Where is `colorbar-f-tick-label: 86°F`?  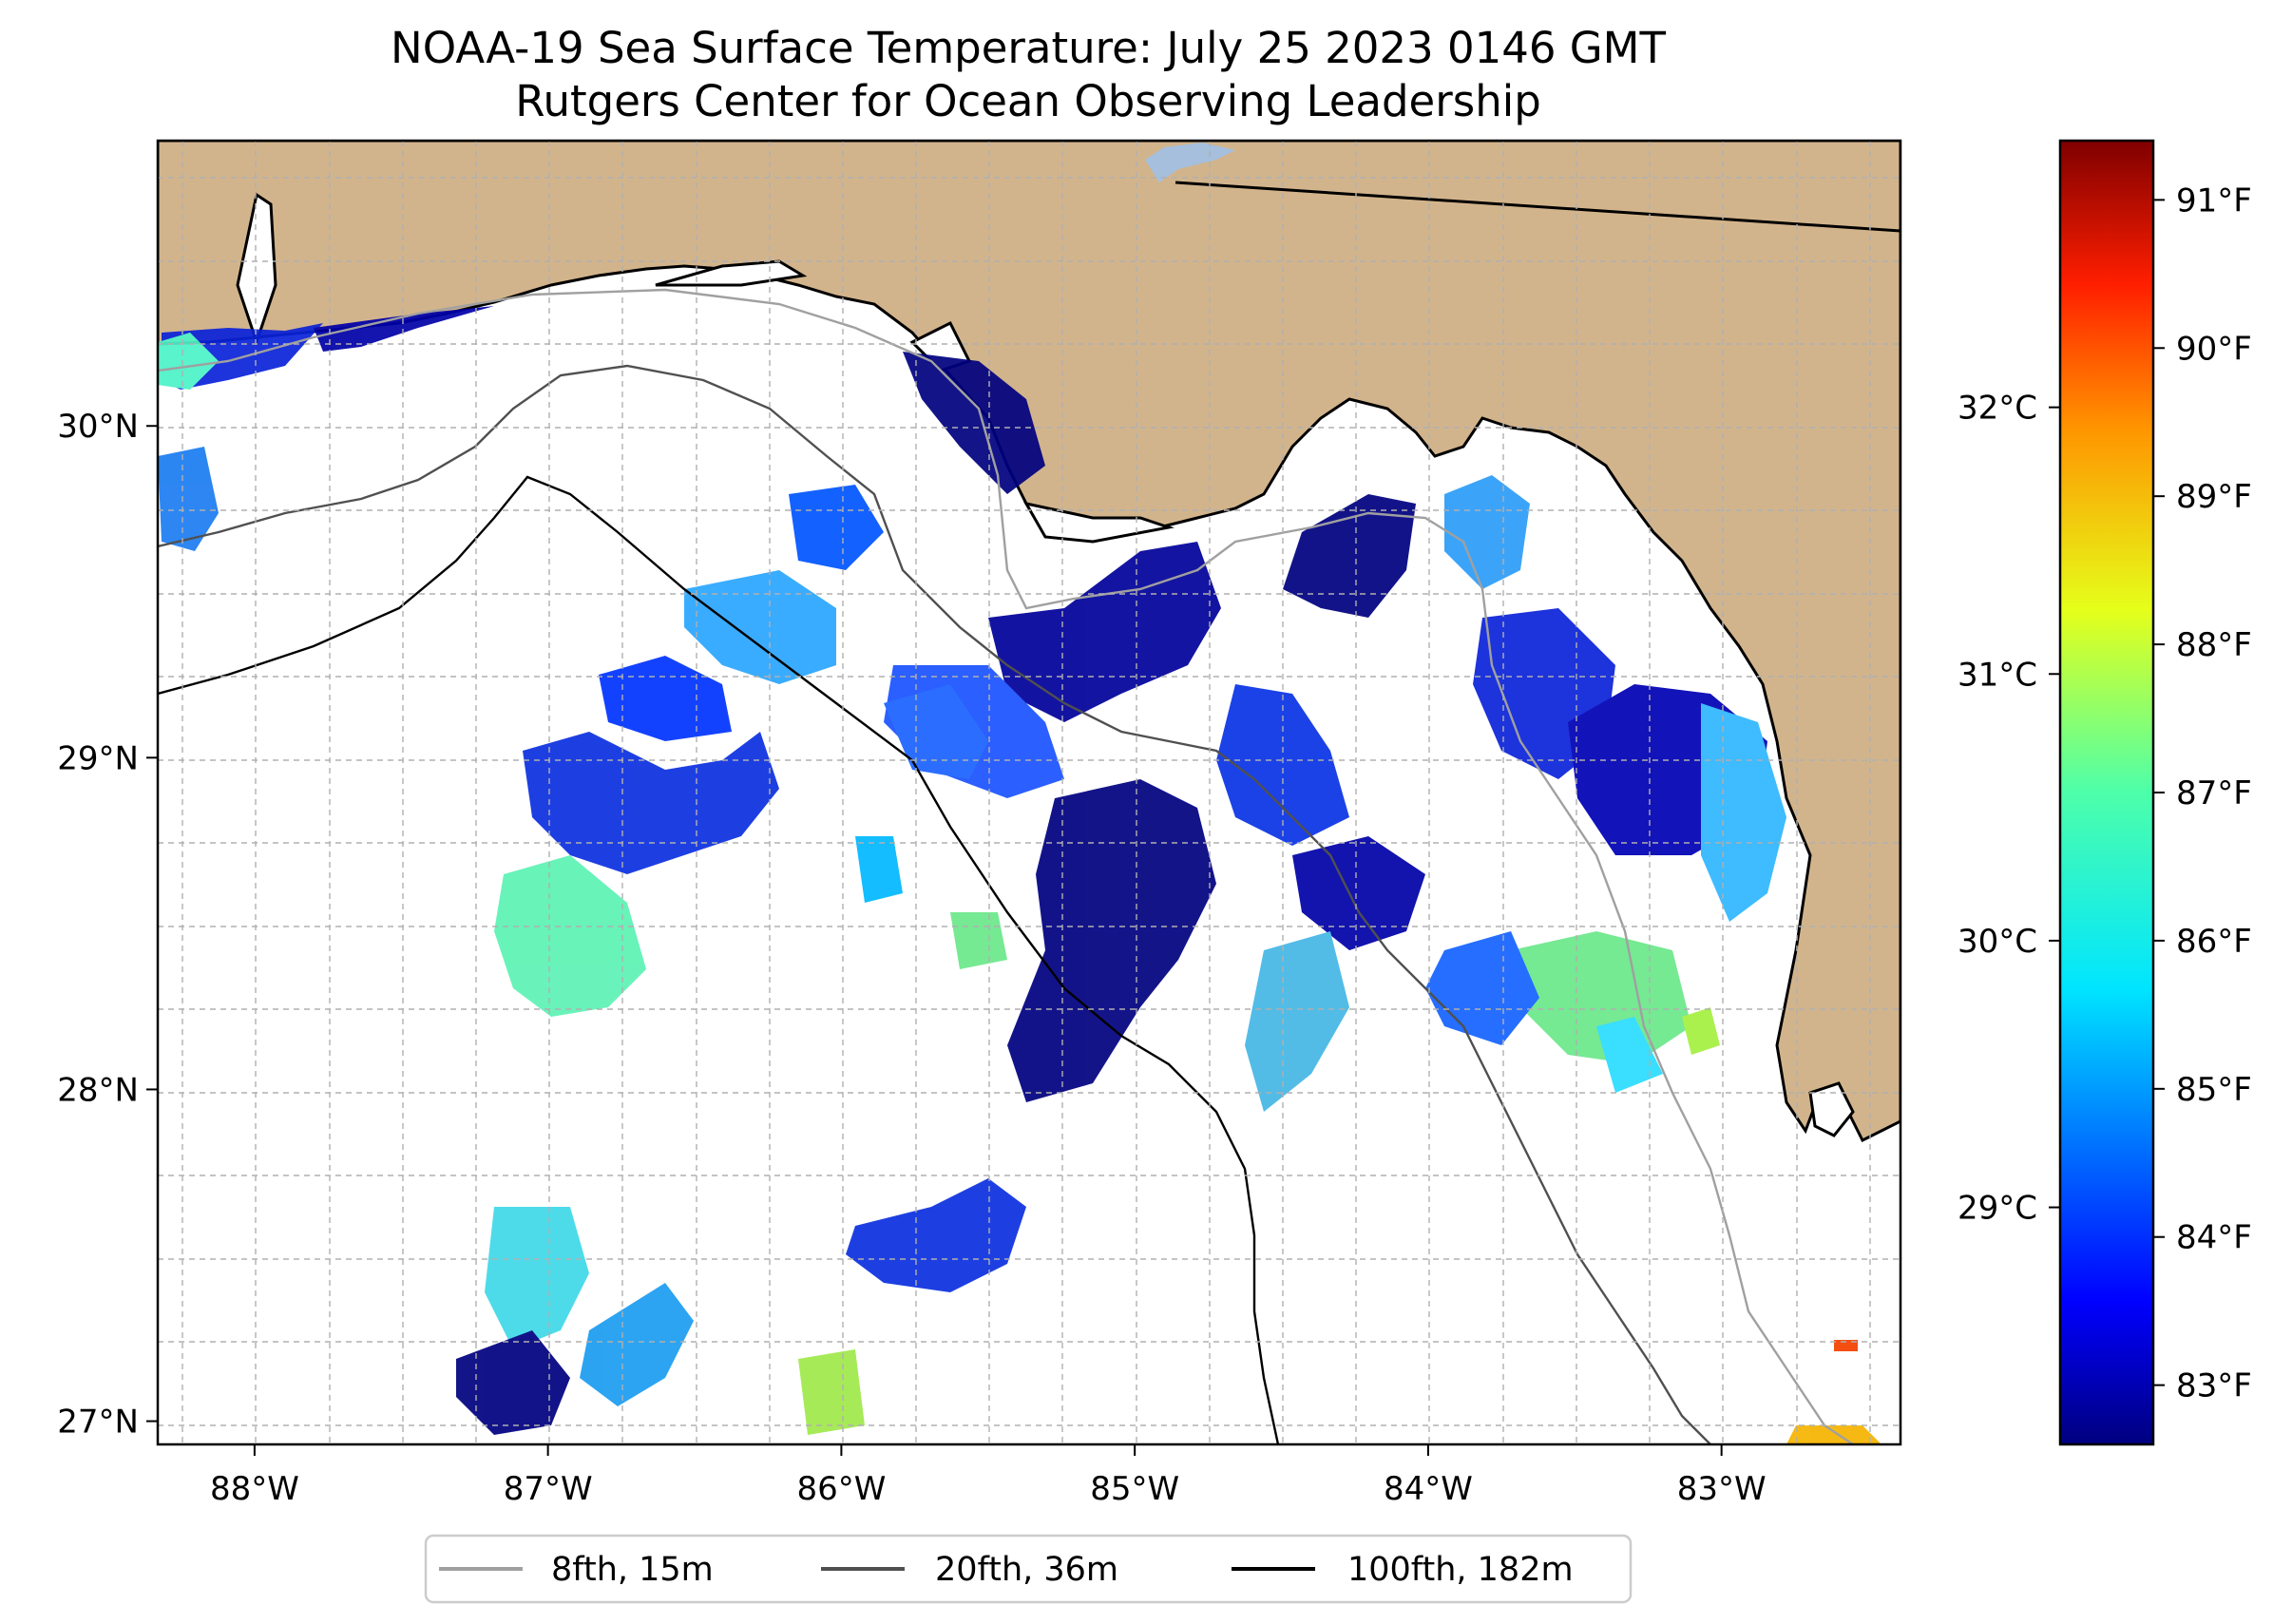
colorbar-f-tick-label: 86°F is located at coordinates (2214, 942).